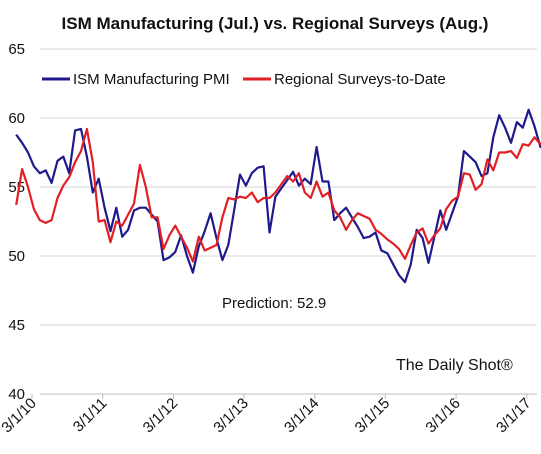  What do you see at coordinates (161, 416) in the screenshot?
I see `x-tick-label: 3/1/12` at bounding box center [161, 416].